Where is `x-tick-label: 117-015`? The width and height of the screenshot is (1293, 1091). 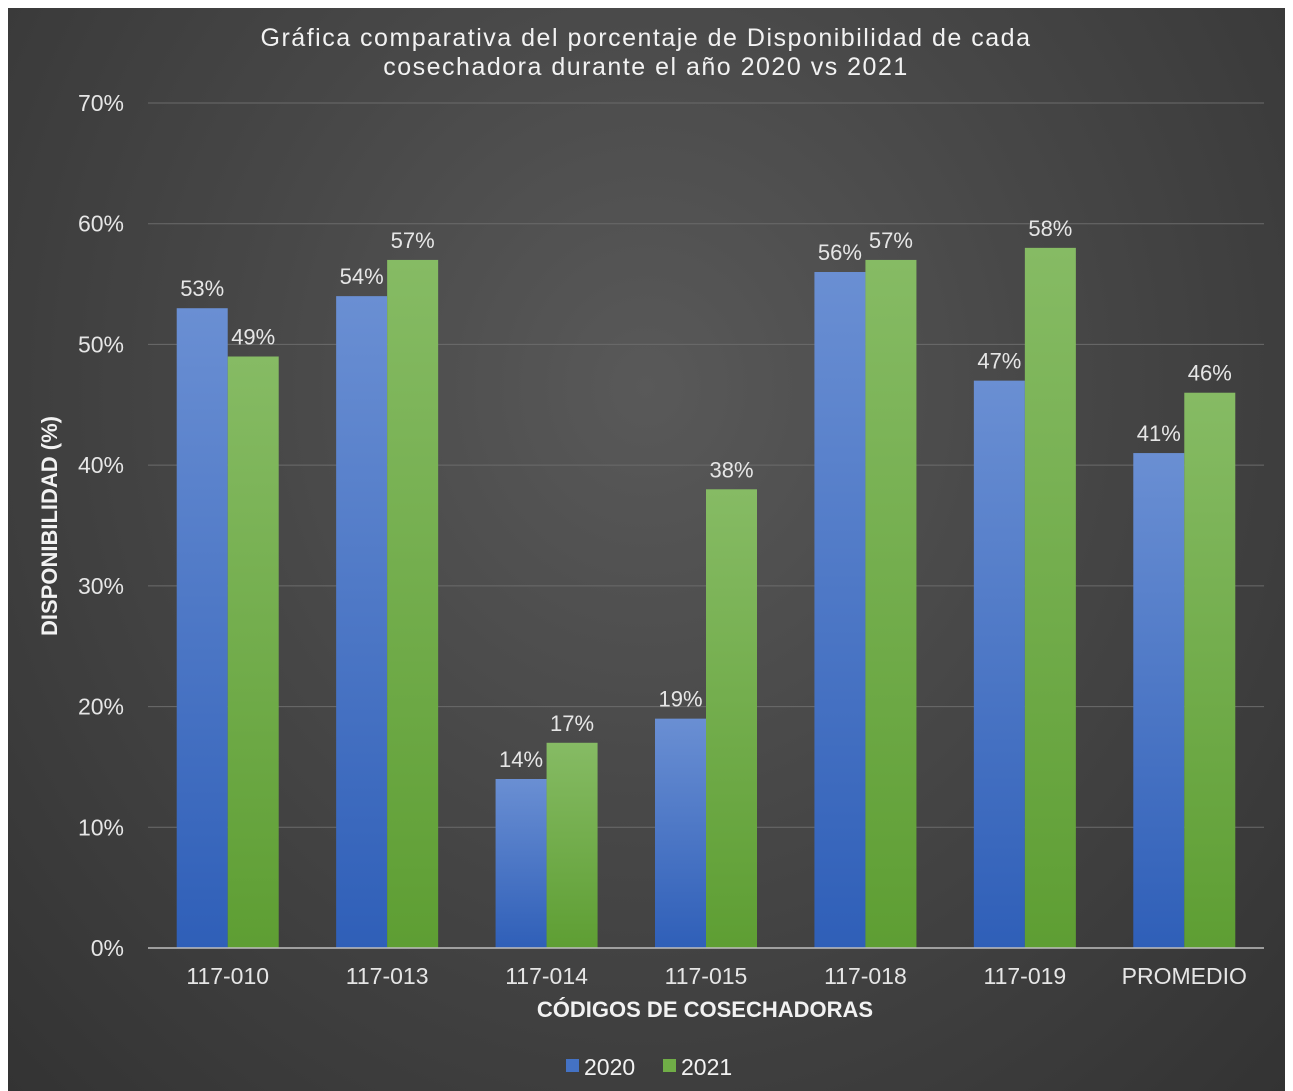
x-tick-label: 117-015 is located at coordinates (706, 976).